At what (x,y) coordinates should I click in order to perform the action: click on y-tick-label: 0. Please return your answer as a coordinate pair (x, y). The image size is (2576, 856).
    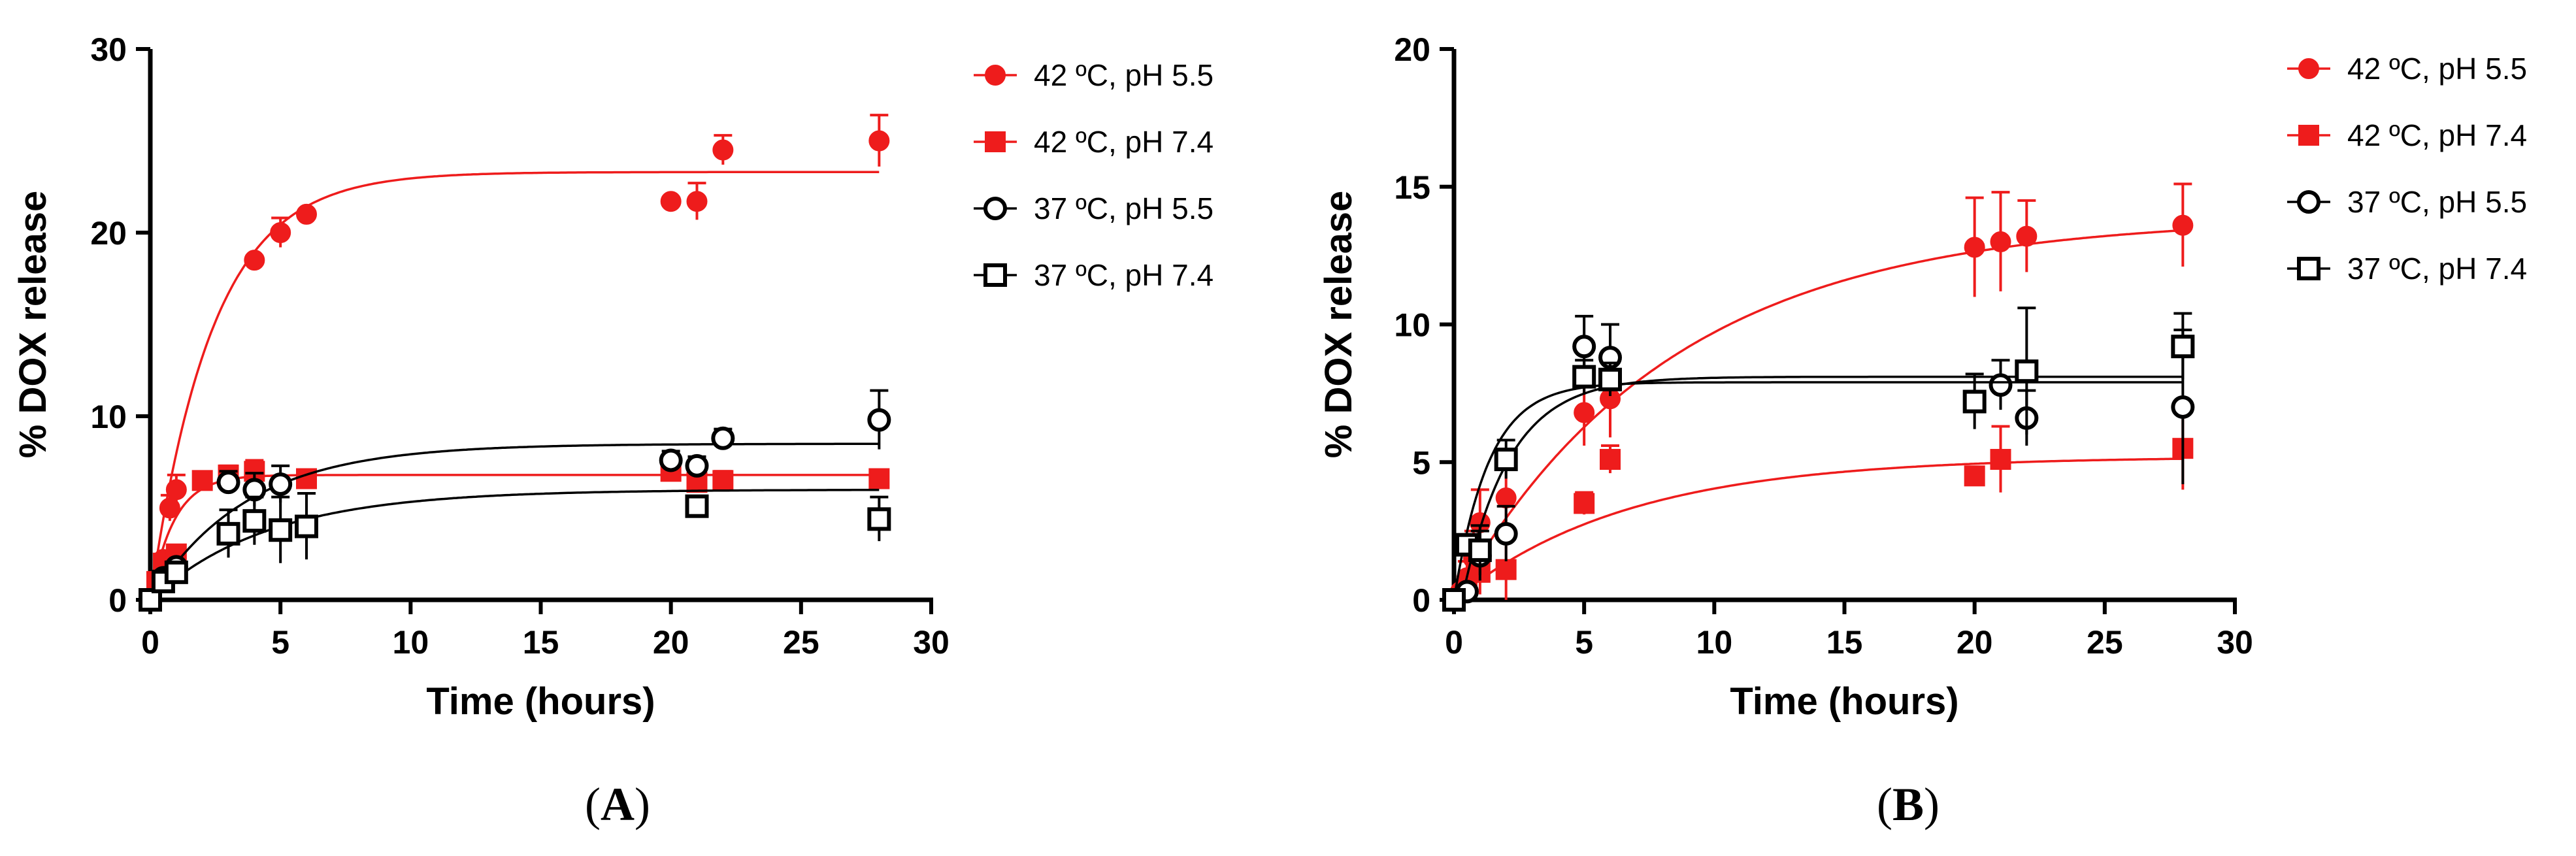
    Looking at the image, I should click on (117, 600).